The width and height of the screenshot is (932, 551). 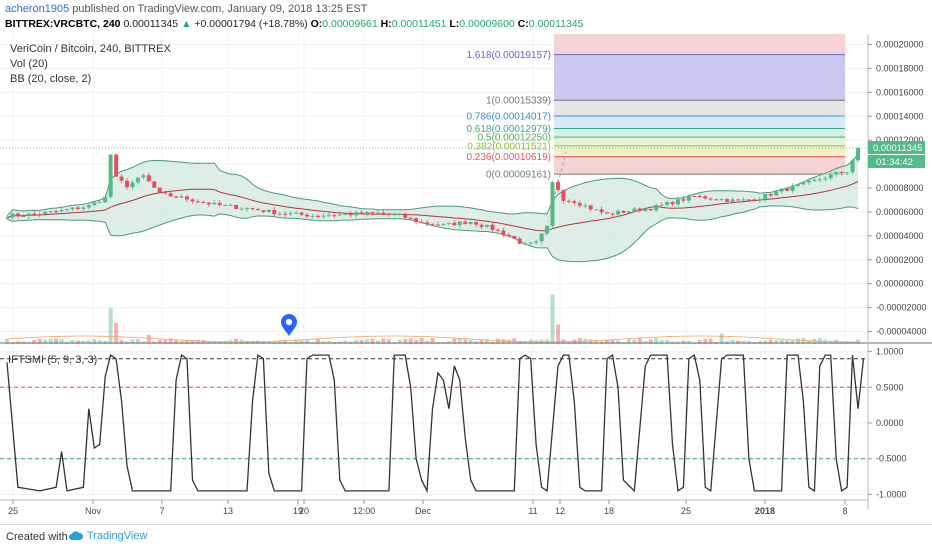 What do you see at coordinates (891, 494) in the screenshot?
I see `y-tick-label: -1.0000` at bounding box center [891, 494].